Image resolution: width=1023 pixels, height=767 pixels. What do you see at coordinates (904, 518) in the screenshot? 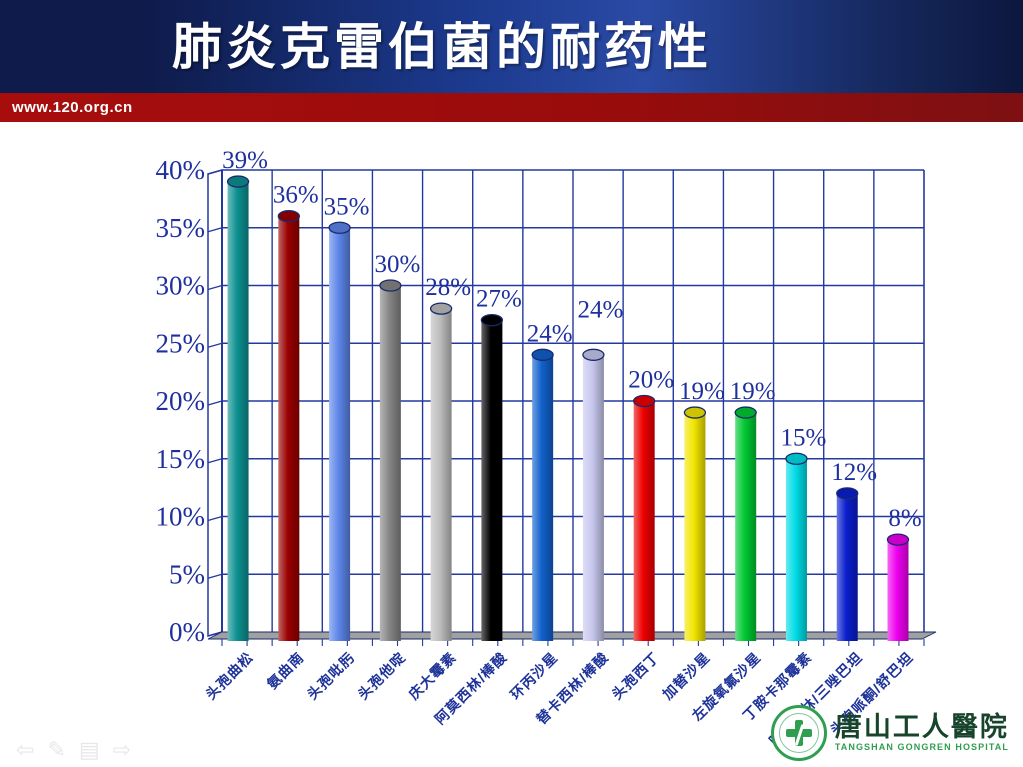
I see `data-label: 8%` at bounding box center [904, 518].